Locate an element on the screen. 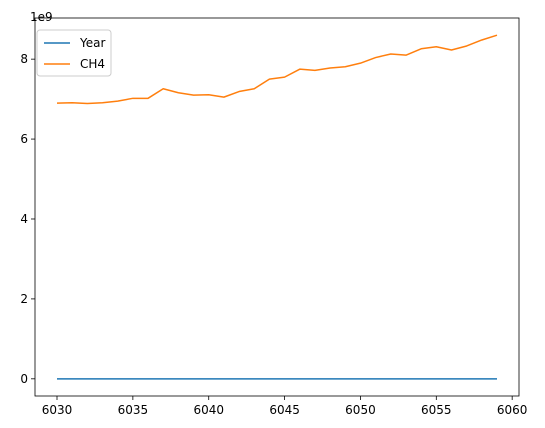 The image size is (545, 428). x-tick-label: 6055 is located at coordinates (436, 410).